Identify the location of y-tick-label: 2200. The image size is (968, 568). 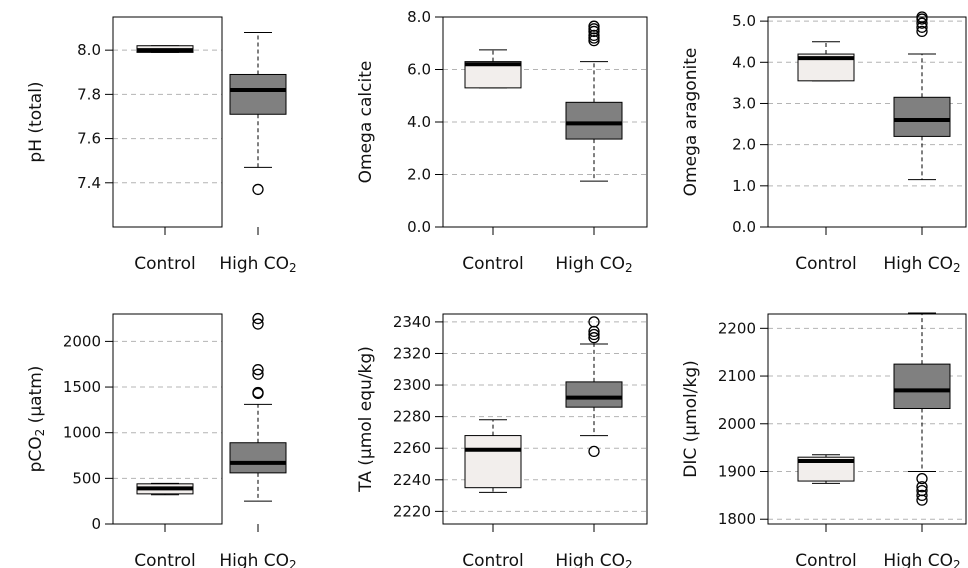
(737, 328).